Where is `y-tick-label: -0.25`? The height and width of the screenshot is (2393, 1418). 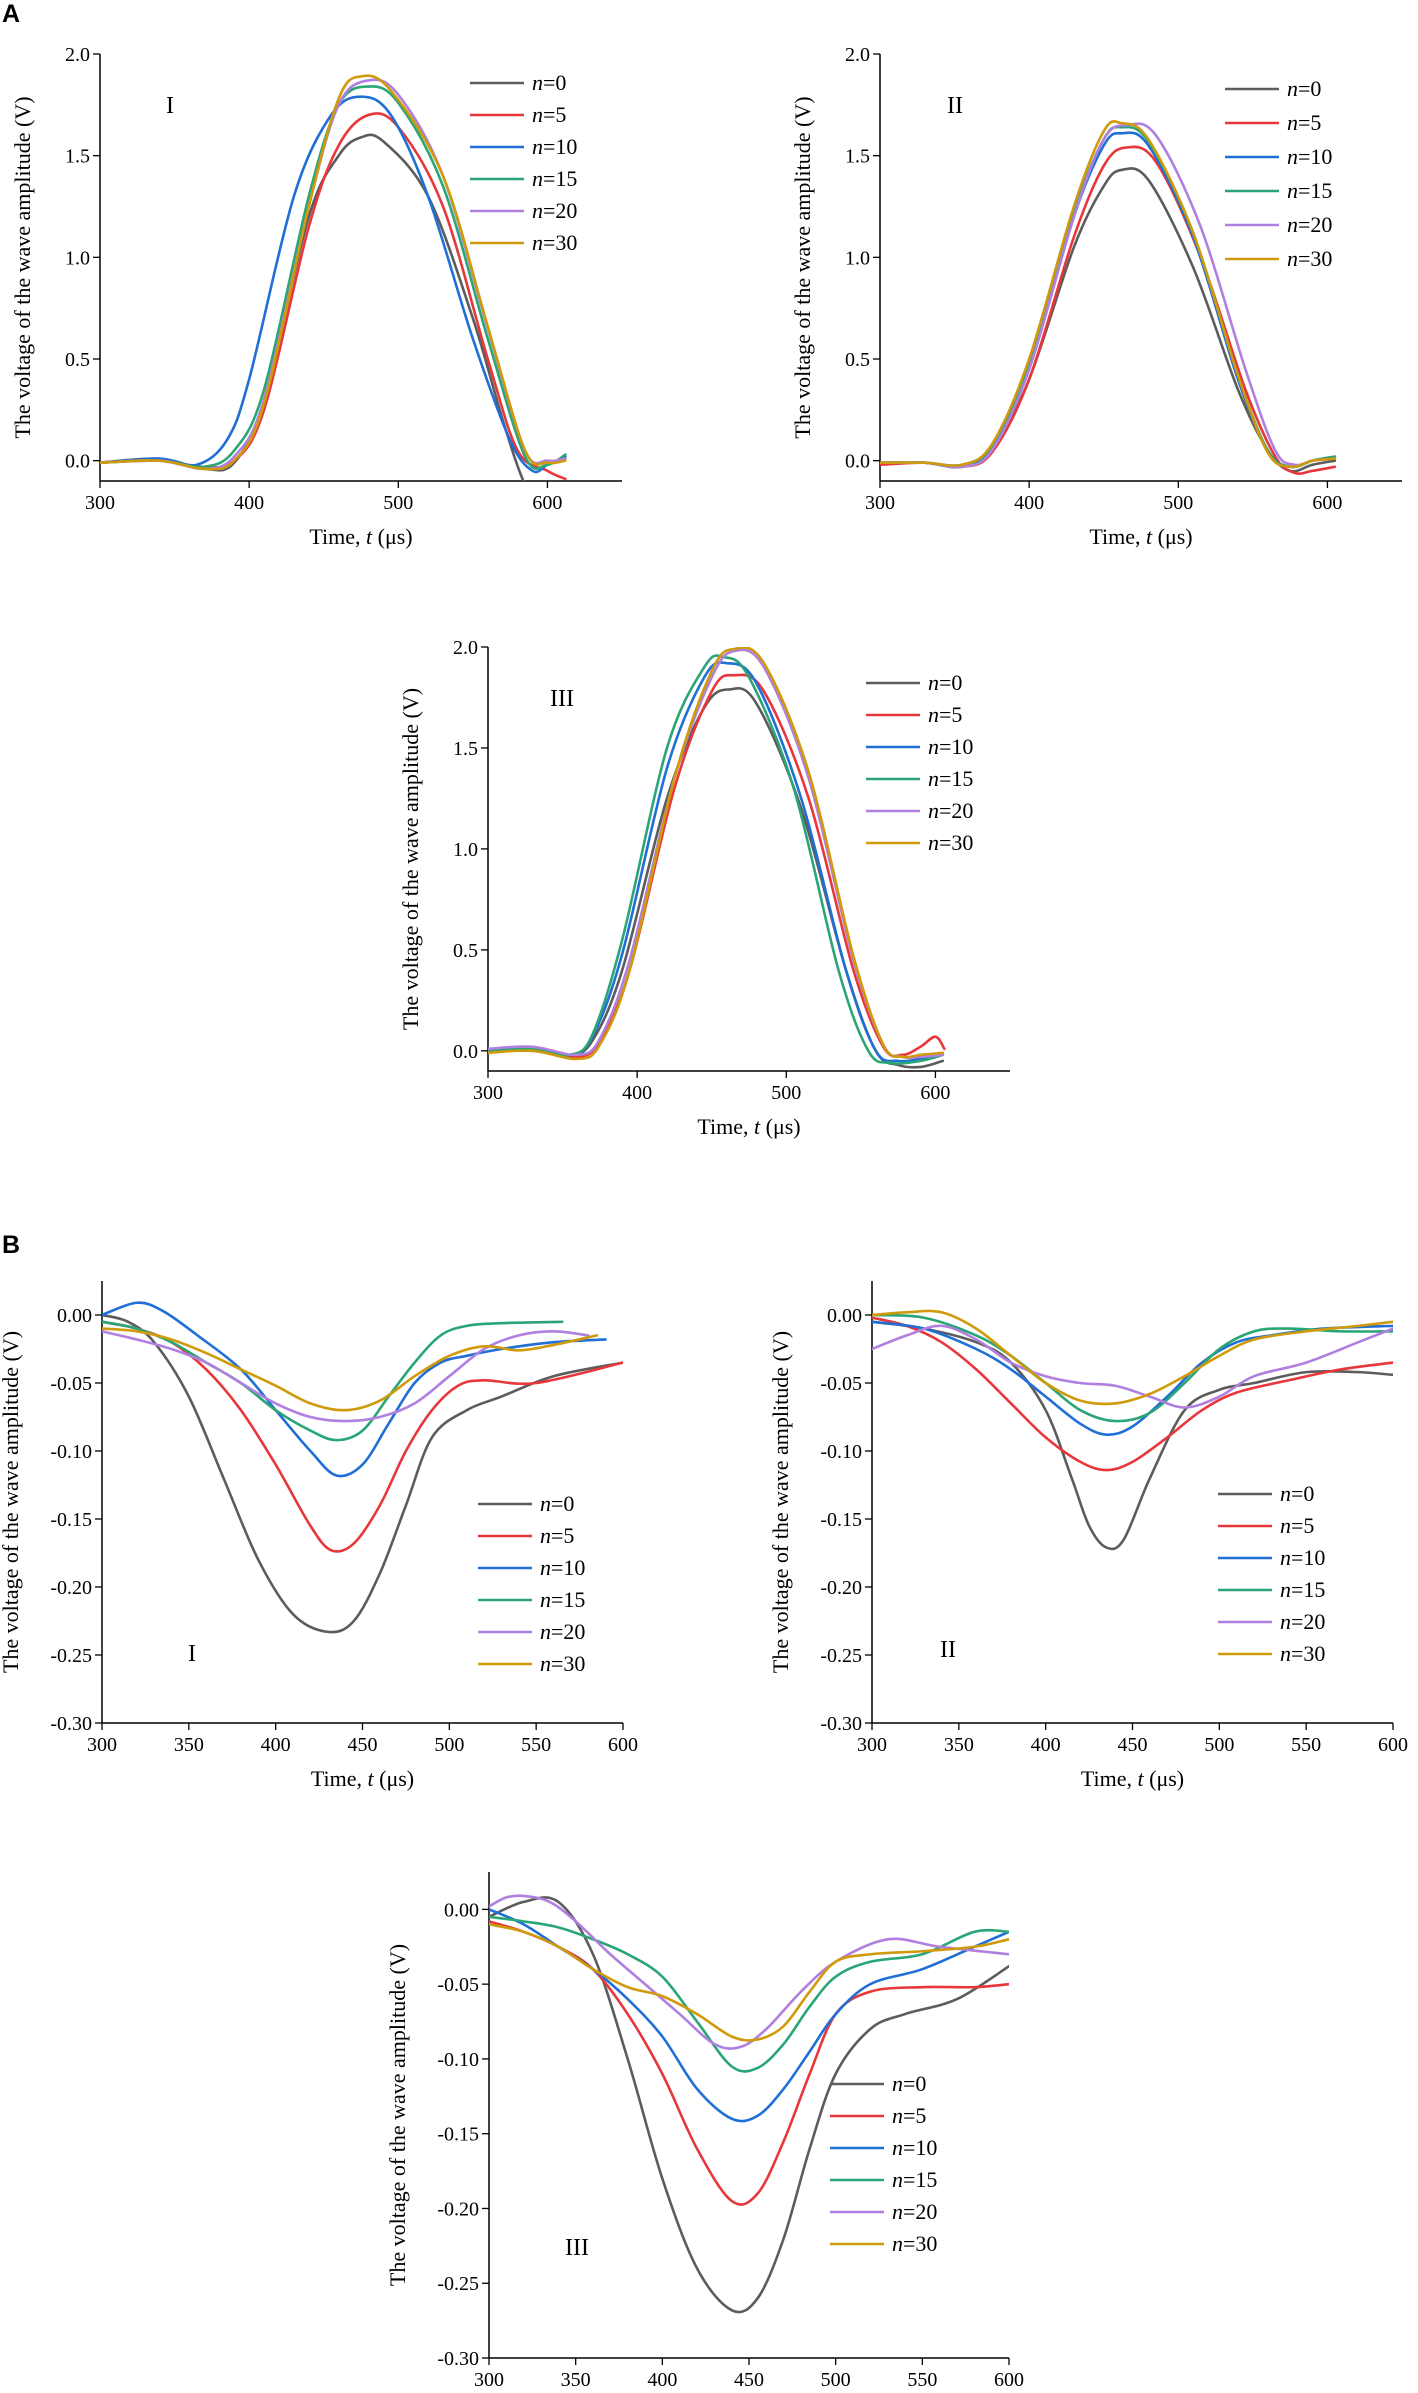
y-tick-label: -0.25 is located at coordinates (458, 2284).